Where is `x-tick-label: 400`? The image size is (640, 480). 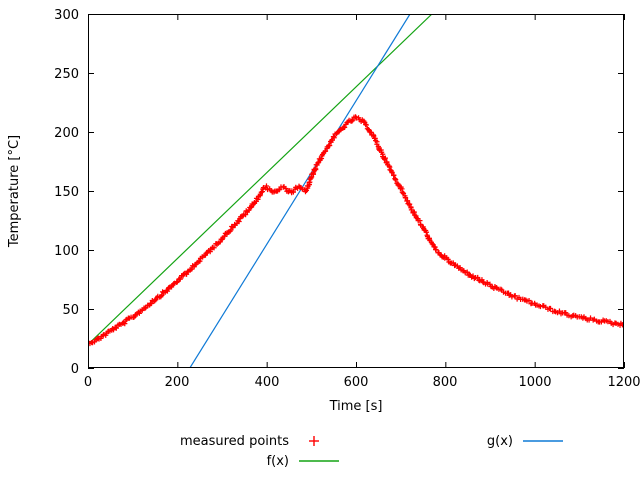 x-tick-label: 400 is located at coordinates (267, 382).